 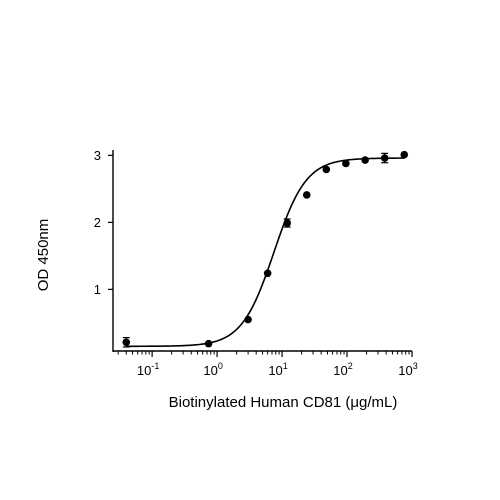 What do you see at coordinates (43, 255) in the screenshot?
I see `y-axis-label: OD 450nm` at bounding box center [43, 255].